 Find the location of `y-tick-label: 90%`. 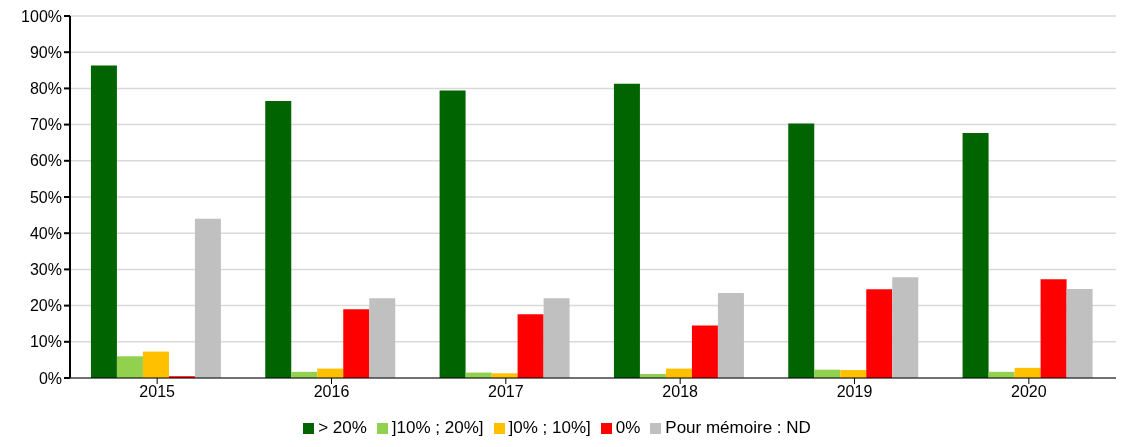

y-tick-label: 90% is located at coordinates (45, 52).